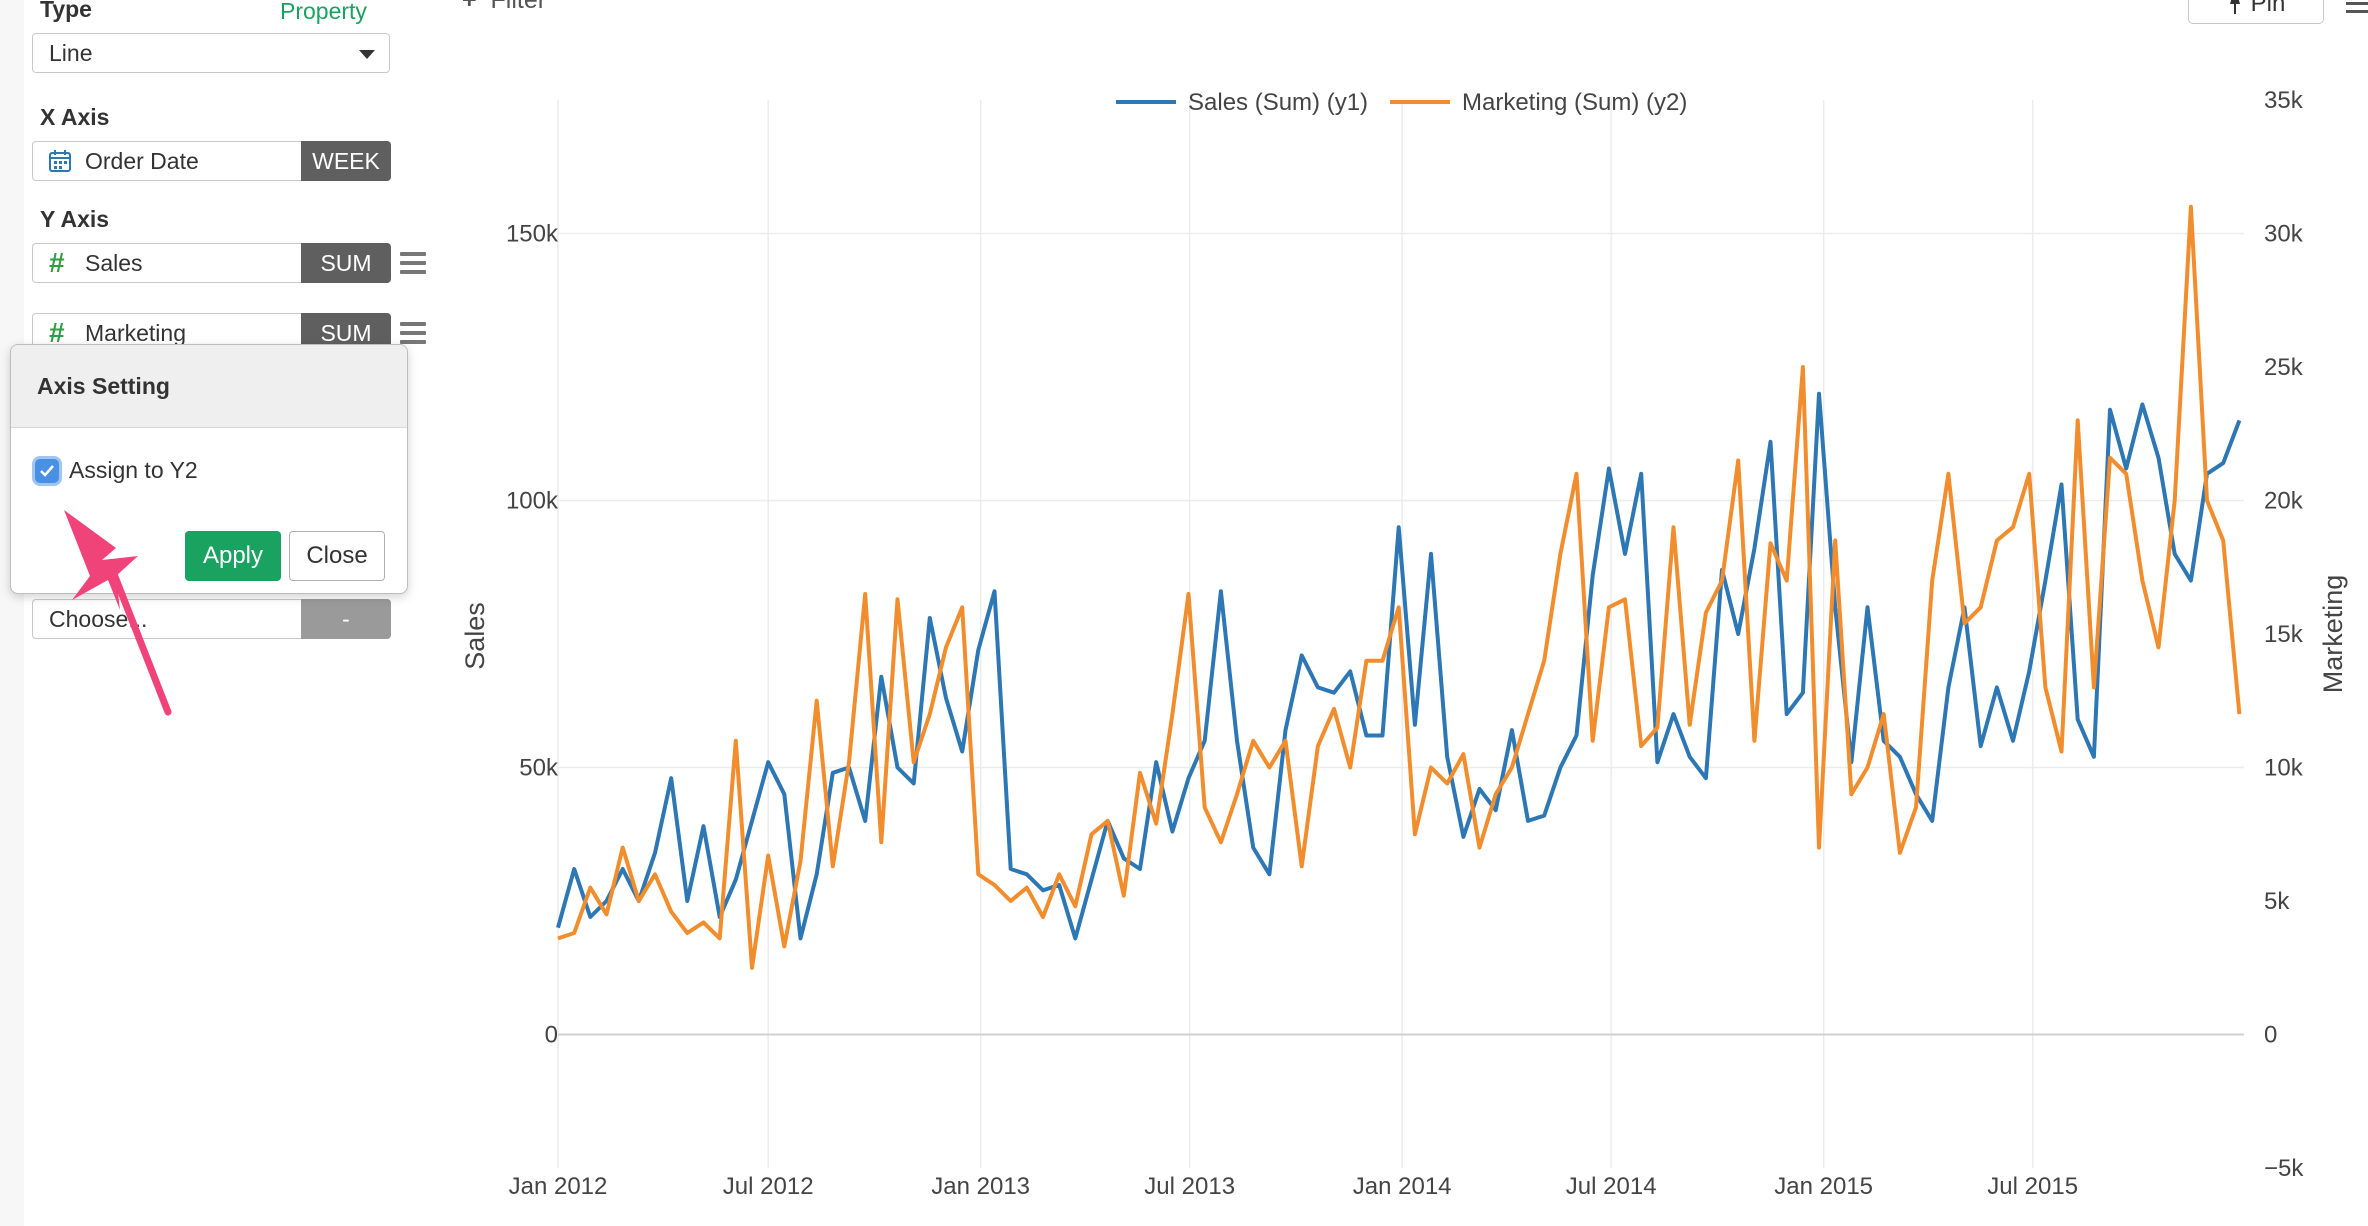 The height and width of the screenshot is (1226, 2368). I want to click on chart-type-select: Line, so click(211, 53).